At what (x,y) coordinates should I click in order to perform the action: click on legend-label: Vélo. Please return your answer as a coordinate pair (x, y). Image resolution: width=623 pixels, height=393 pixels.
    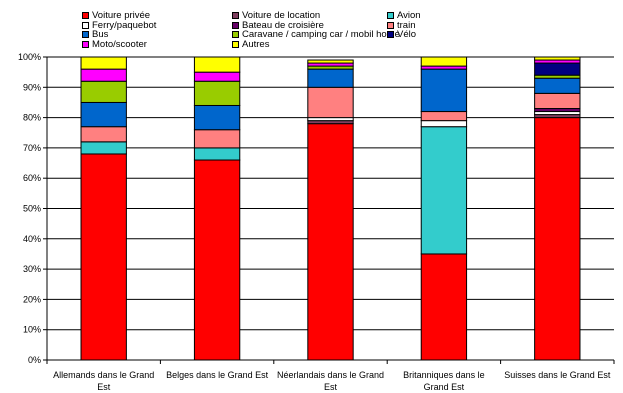
    Looking at the image, I should click on (407, 34).